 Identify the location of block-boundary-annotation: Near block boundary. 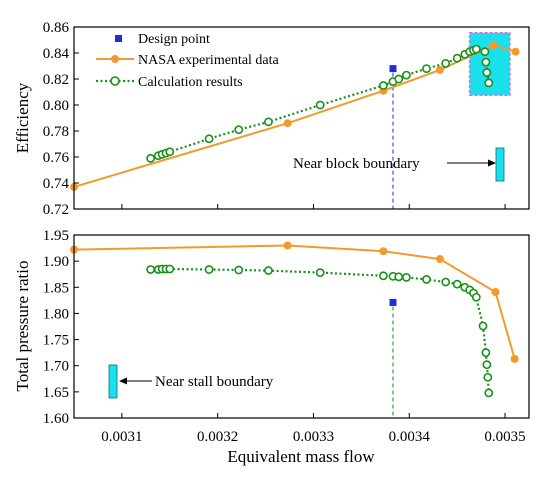
(399, 164).